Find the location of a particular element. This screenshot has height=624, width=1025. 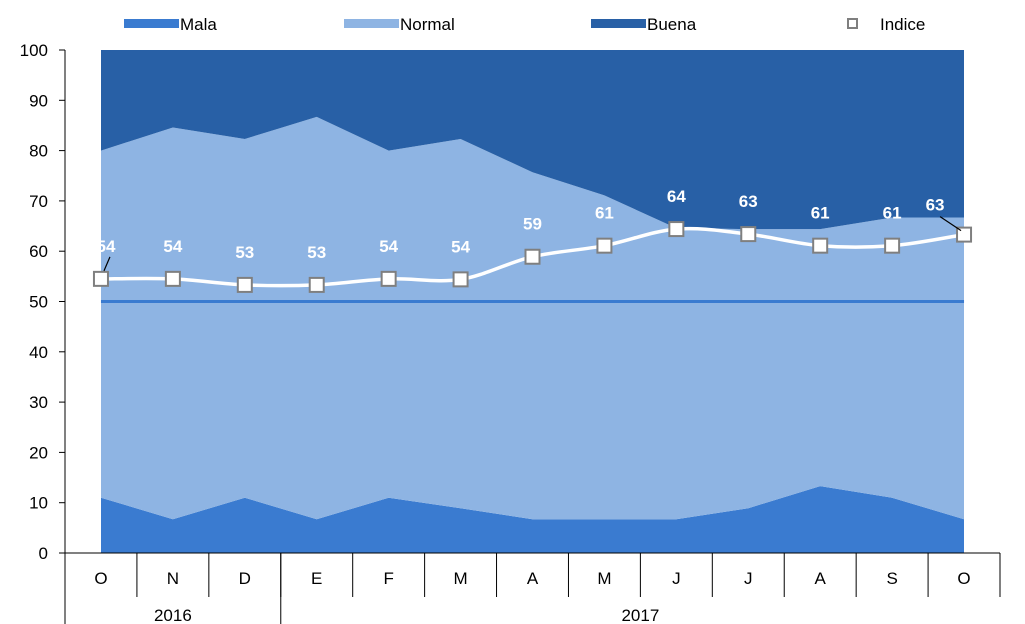

x-axis: O N D E F M A M J J A S O 2016 2017 is located at coordinates (532, 588).